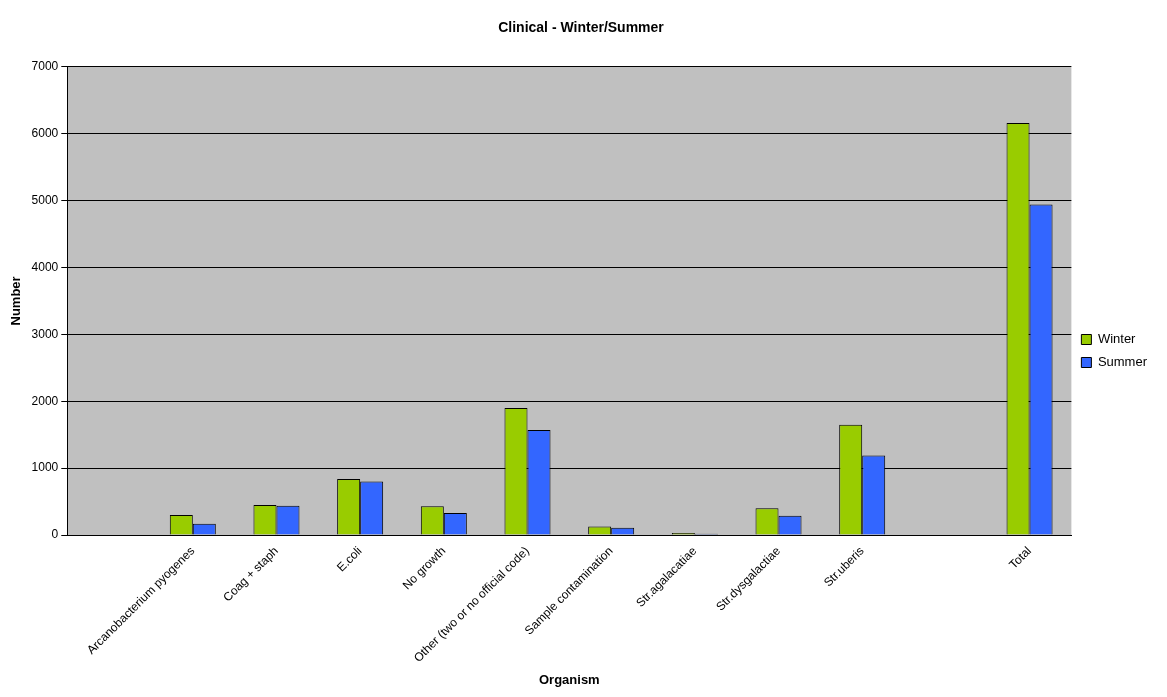 Image resolution: width=1167 pixels, height=697 pixels. What do you see at coordinates (581, 27) in the screenshot?
I see `chart-title: Clinical - Winter/Summer` at bounding box center [581, 27].